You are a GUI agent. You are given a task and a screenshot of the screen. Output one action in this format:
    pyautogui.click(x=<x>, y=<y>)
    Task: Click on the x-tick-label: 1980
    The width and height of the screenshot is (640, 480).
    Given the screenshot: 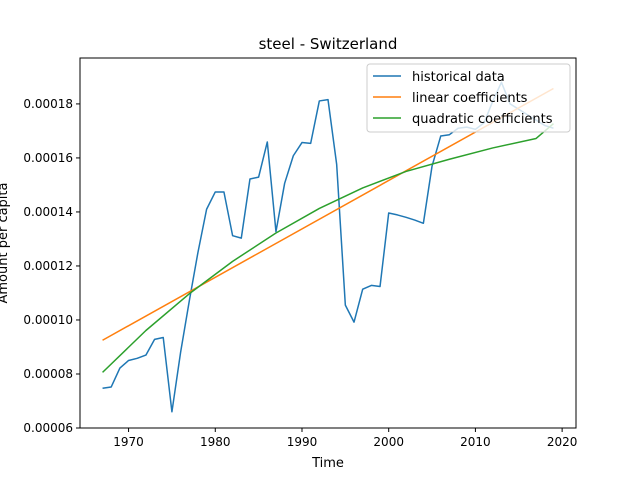 What is the action you would take?
    pyautogui.click(x=215, y=442)
    